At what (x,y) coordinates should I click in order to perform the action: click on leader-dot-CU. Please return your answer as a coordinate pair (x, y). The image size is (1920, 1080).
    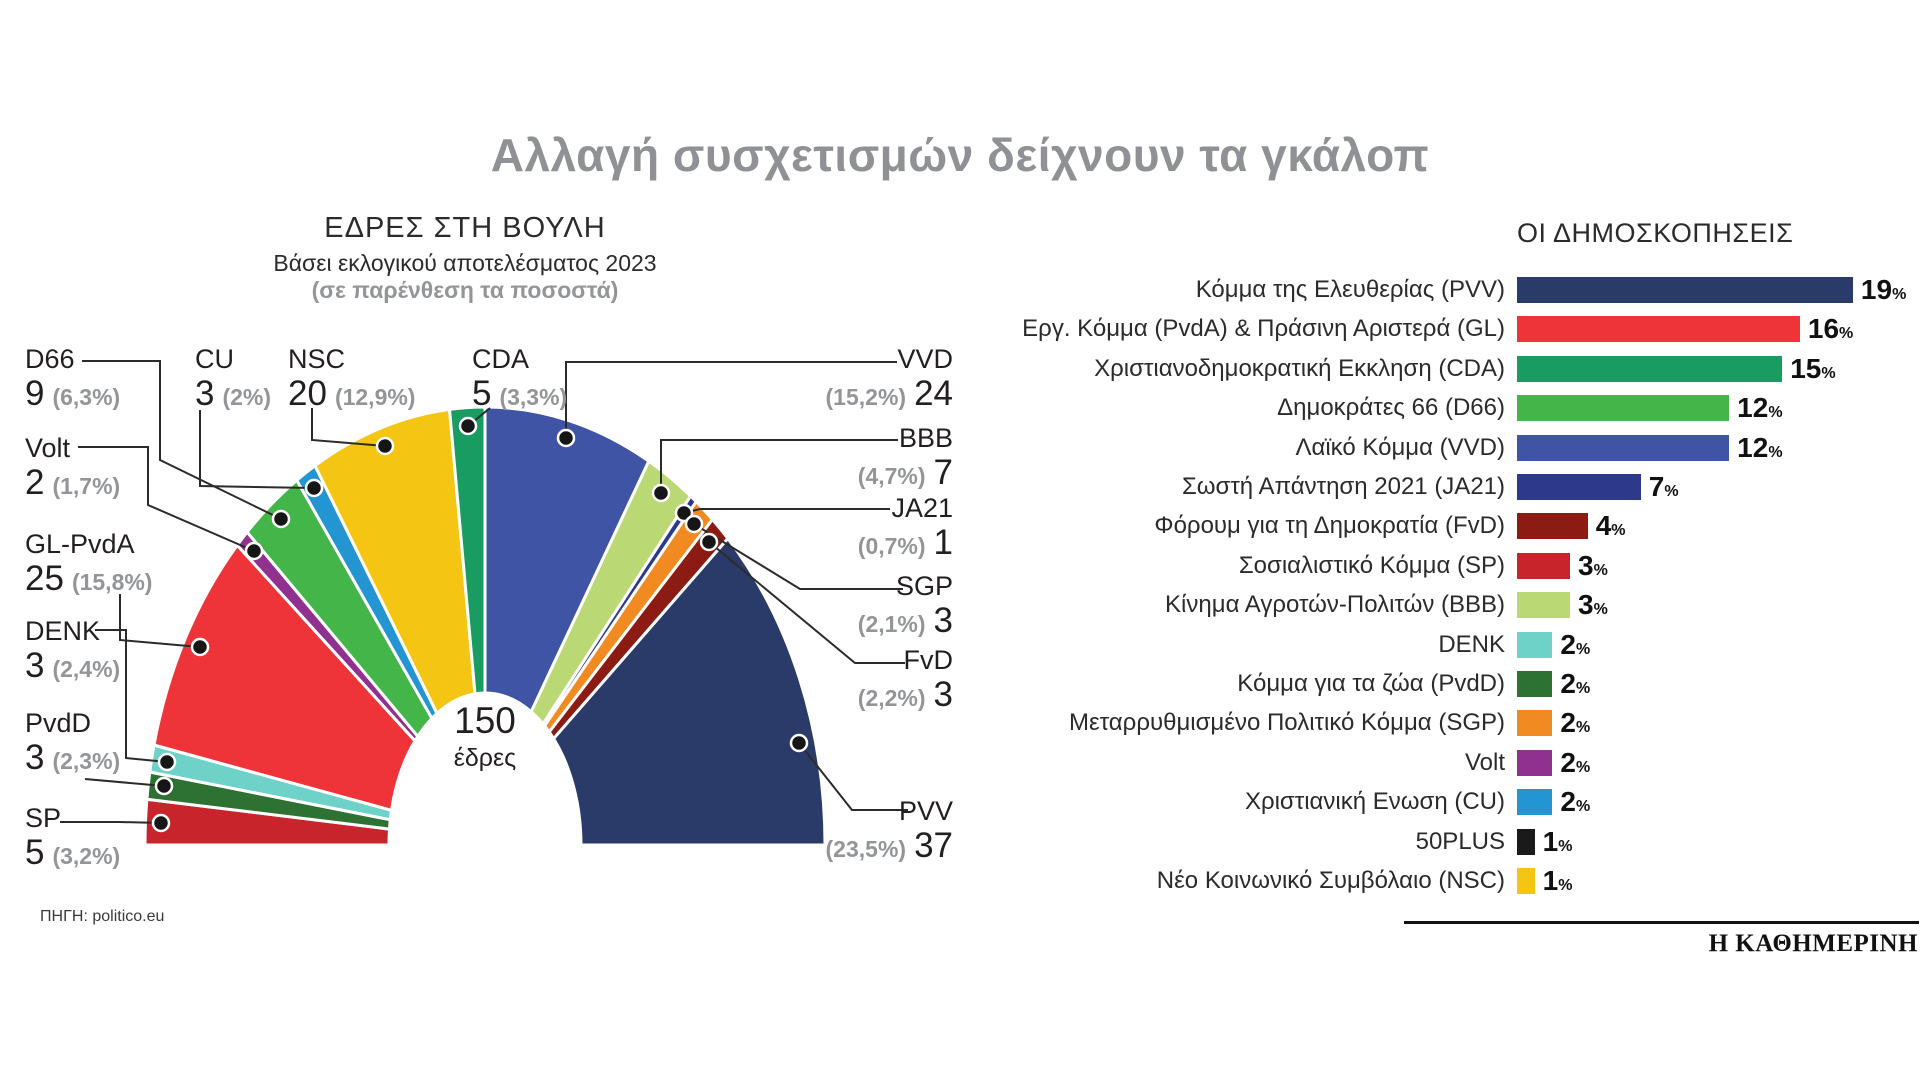
    Looking at the image, I should click on (314, 488).